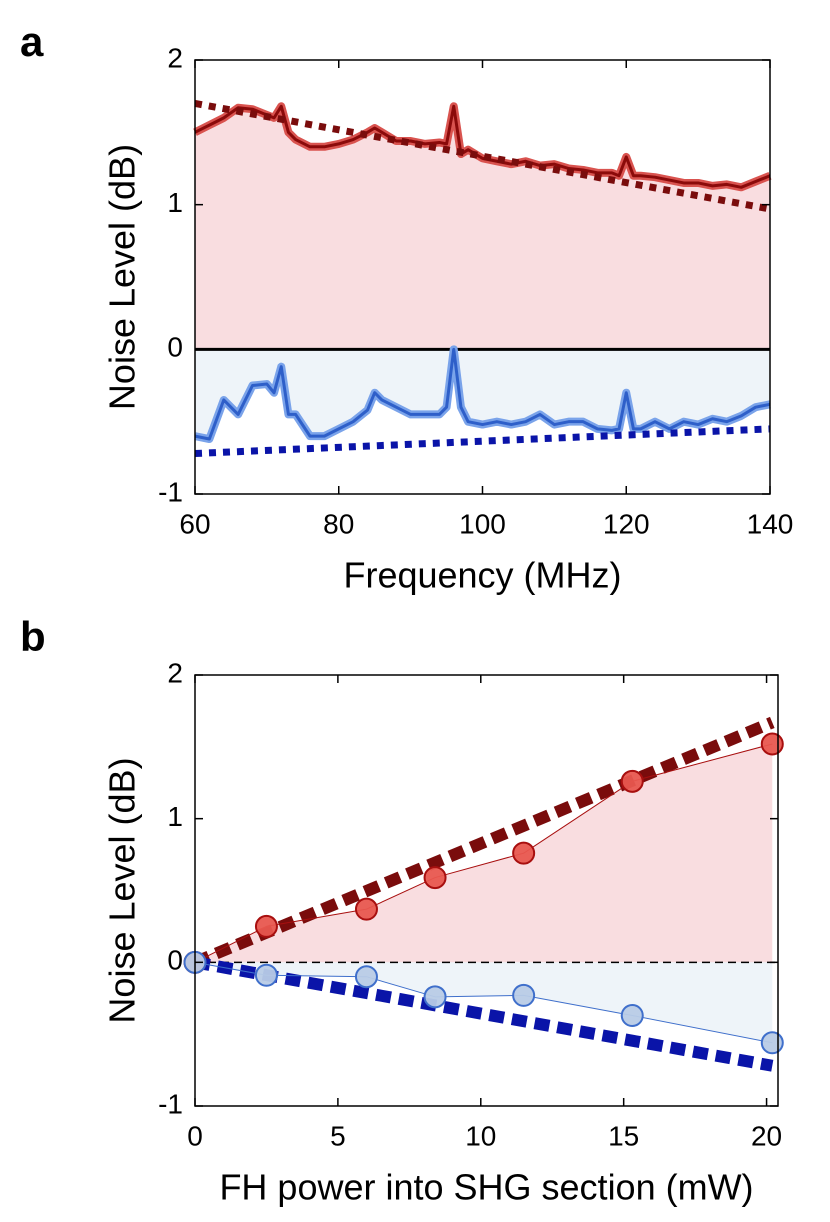  What do you see at coordinates (33, 636) in the screenshot?
I see `panel-label: b` at bounding box center [33, 636].